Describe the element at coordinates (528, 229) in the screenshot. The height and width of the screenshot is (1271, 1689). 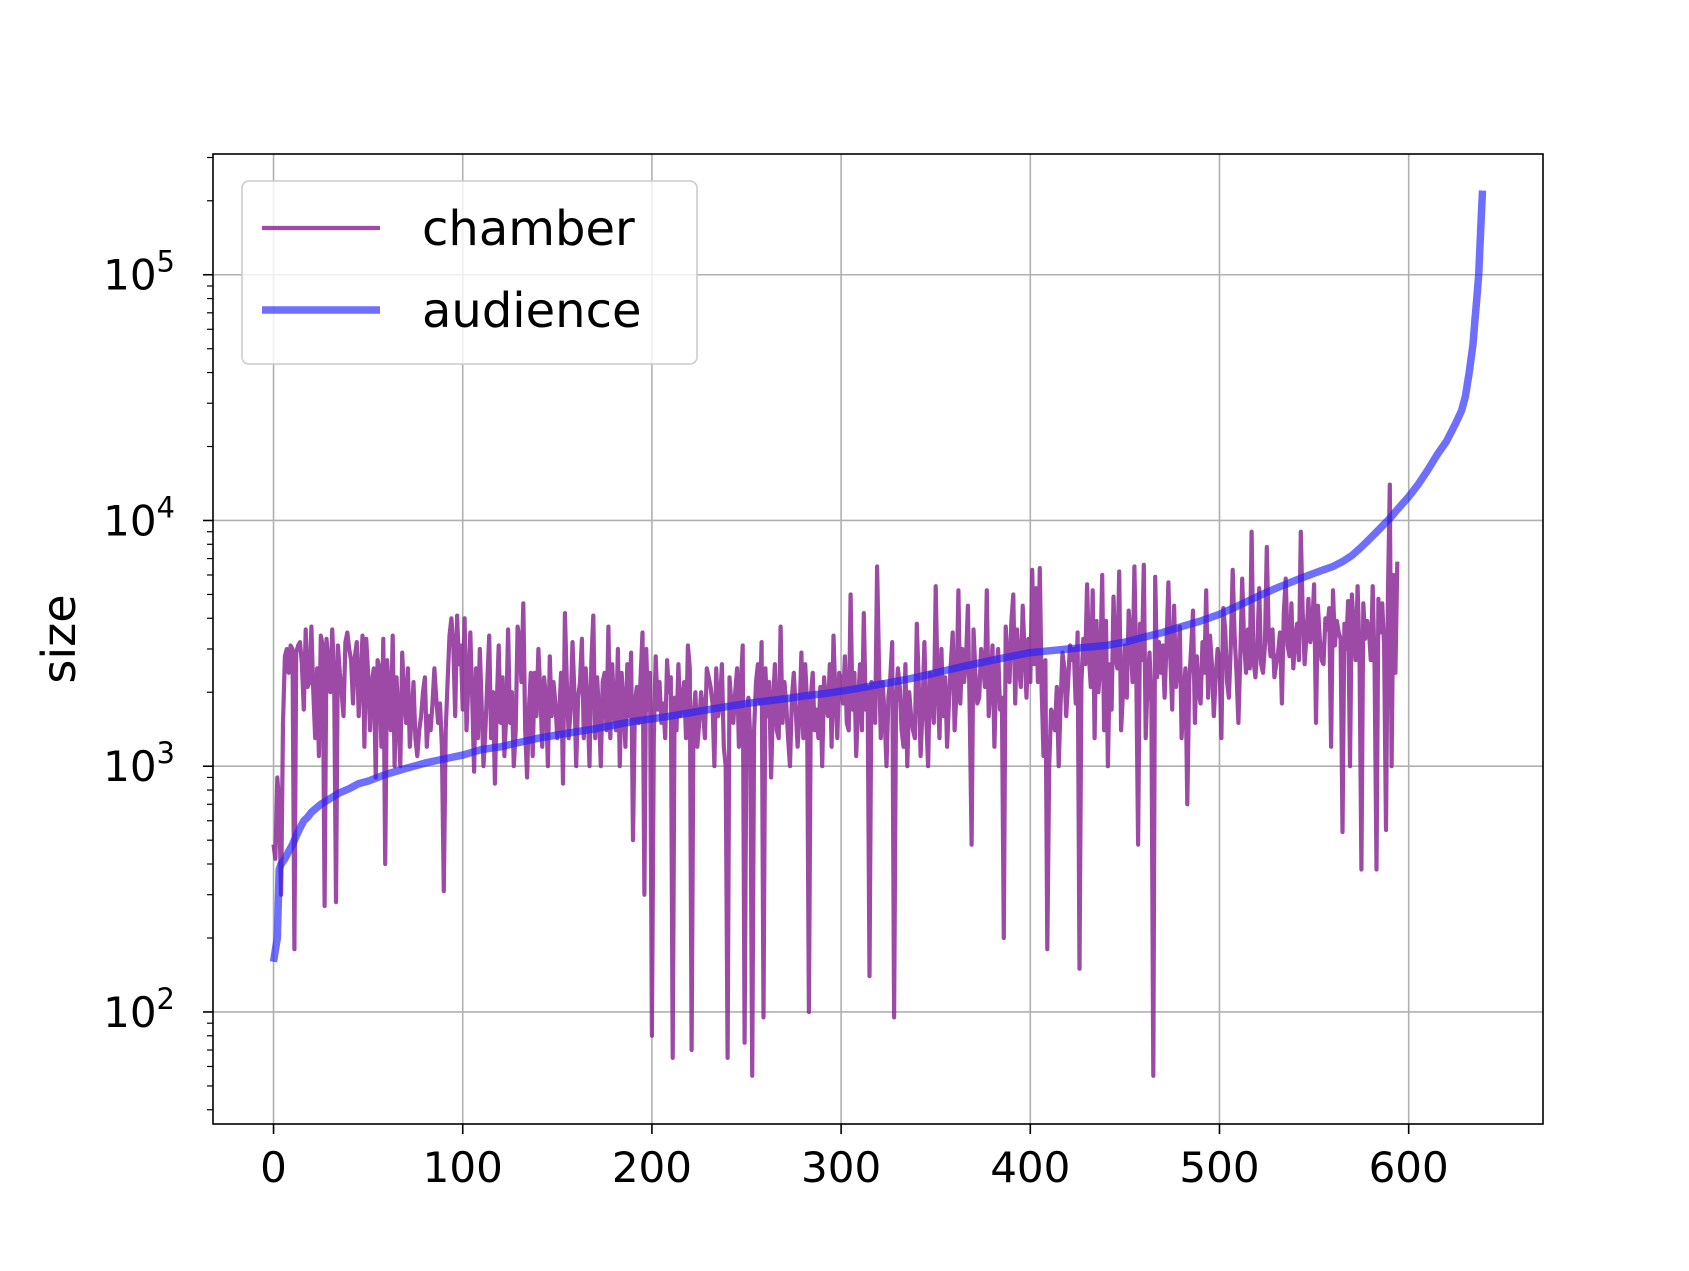
I see `legend-label-chamber: chamber` at that location.